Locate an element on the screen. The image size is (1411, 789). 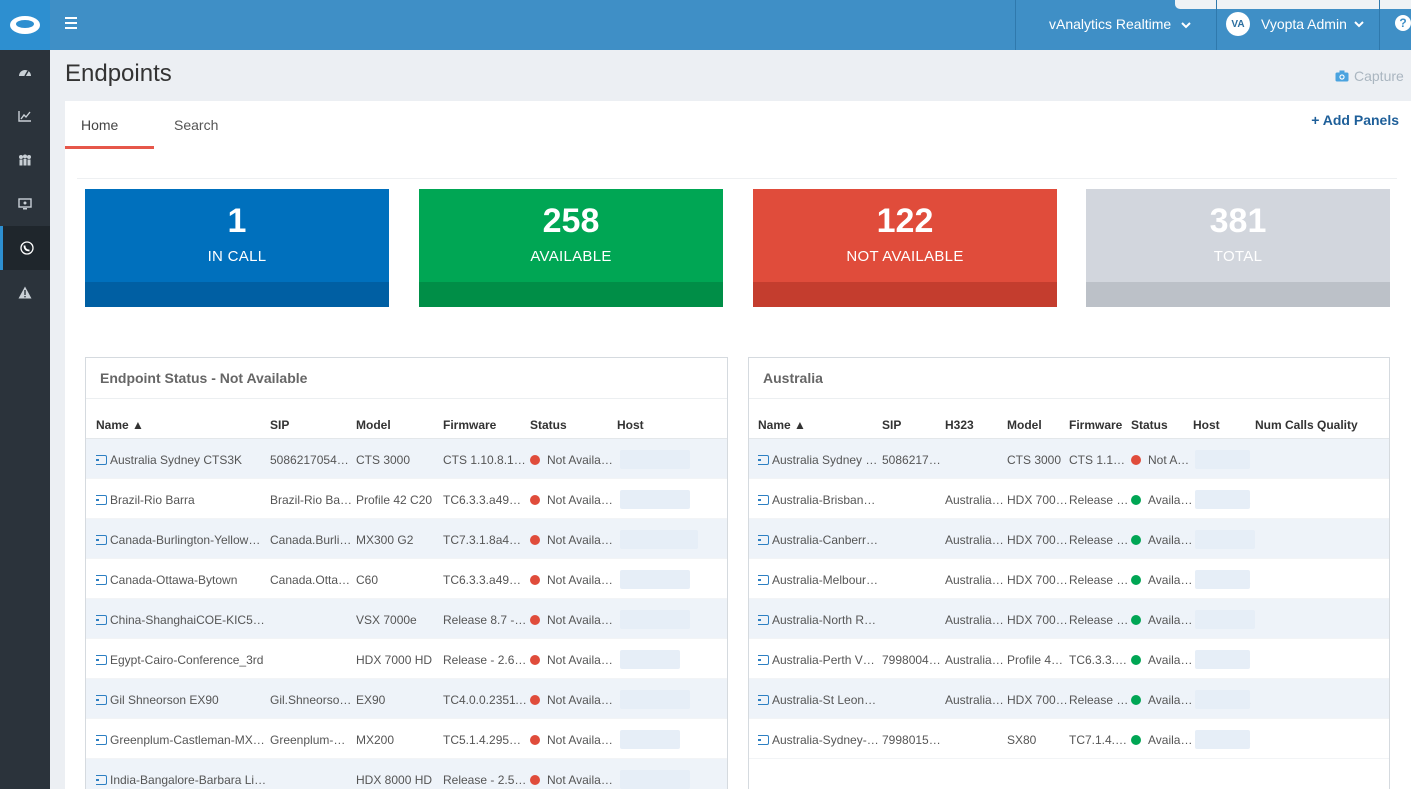
tab-home: Home is located at coordinates (109, 125).